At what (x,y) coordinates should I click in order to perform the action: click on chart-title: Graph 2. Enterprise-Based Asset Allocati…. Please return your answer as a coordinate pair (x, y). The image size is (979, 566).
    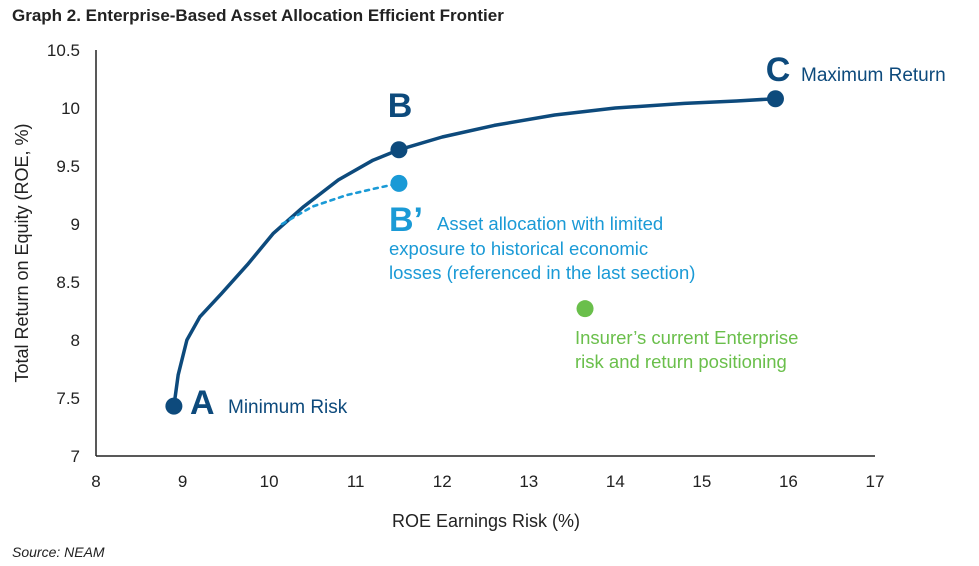
    Looking at the image, I should click on (258, 15).